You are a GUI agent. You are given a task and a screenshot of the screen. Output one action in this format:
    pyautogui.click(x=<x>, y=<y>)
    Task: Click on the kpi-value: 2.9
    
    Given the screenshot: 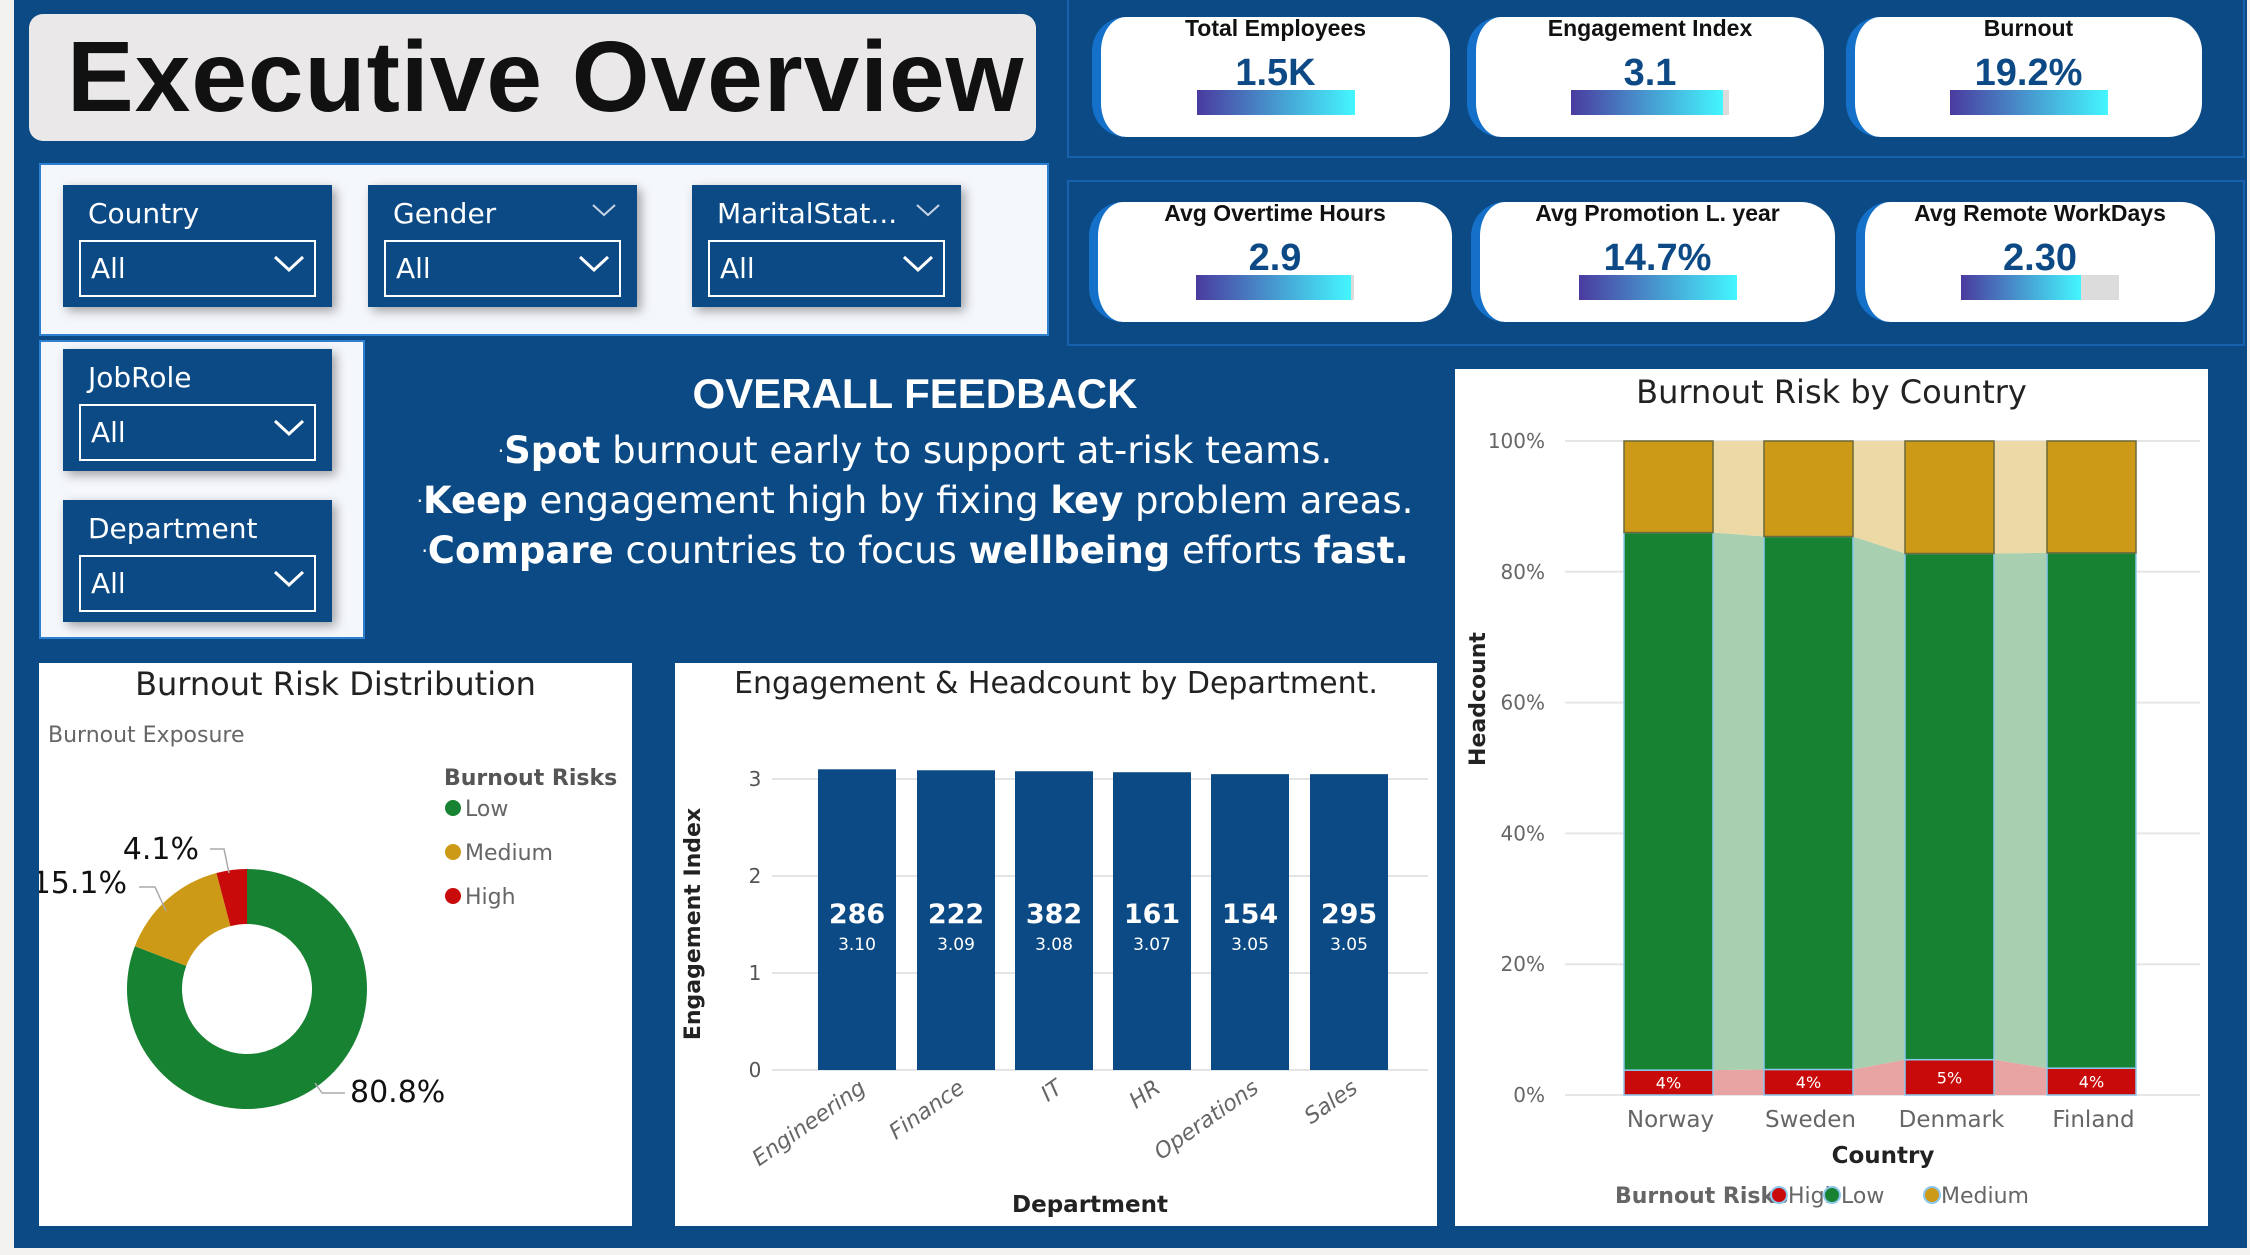 What is the action you would take?
    pyautogui.click(x=1275, y=258)
    